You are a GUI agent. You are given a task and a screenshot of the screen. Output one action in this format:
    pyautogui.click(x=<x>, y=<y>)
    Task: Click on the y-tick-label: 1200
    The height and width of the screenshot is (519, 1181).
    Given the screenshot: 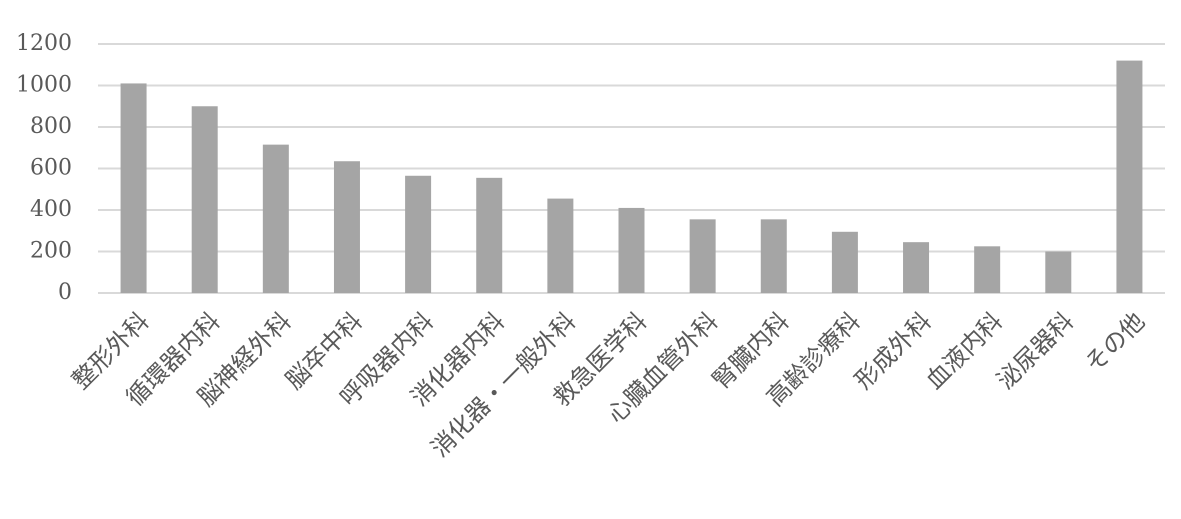 What is the action you would take?
    pyautogui.click(x=44, y=43)
    